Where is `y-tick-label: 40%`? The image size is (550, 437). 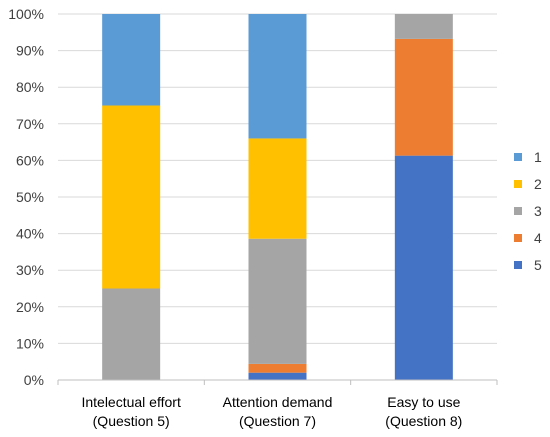
y-tick-label: 40% is located at coordinates (30, 234).